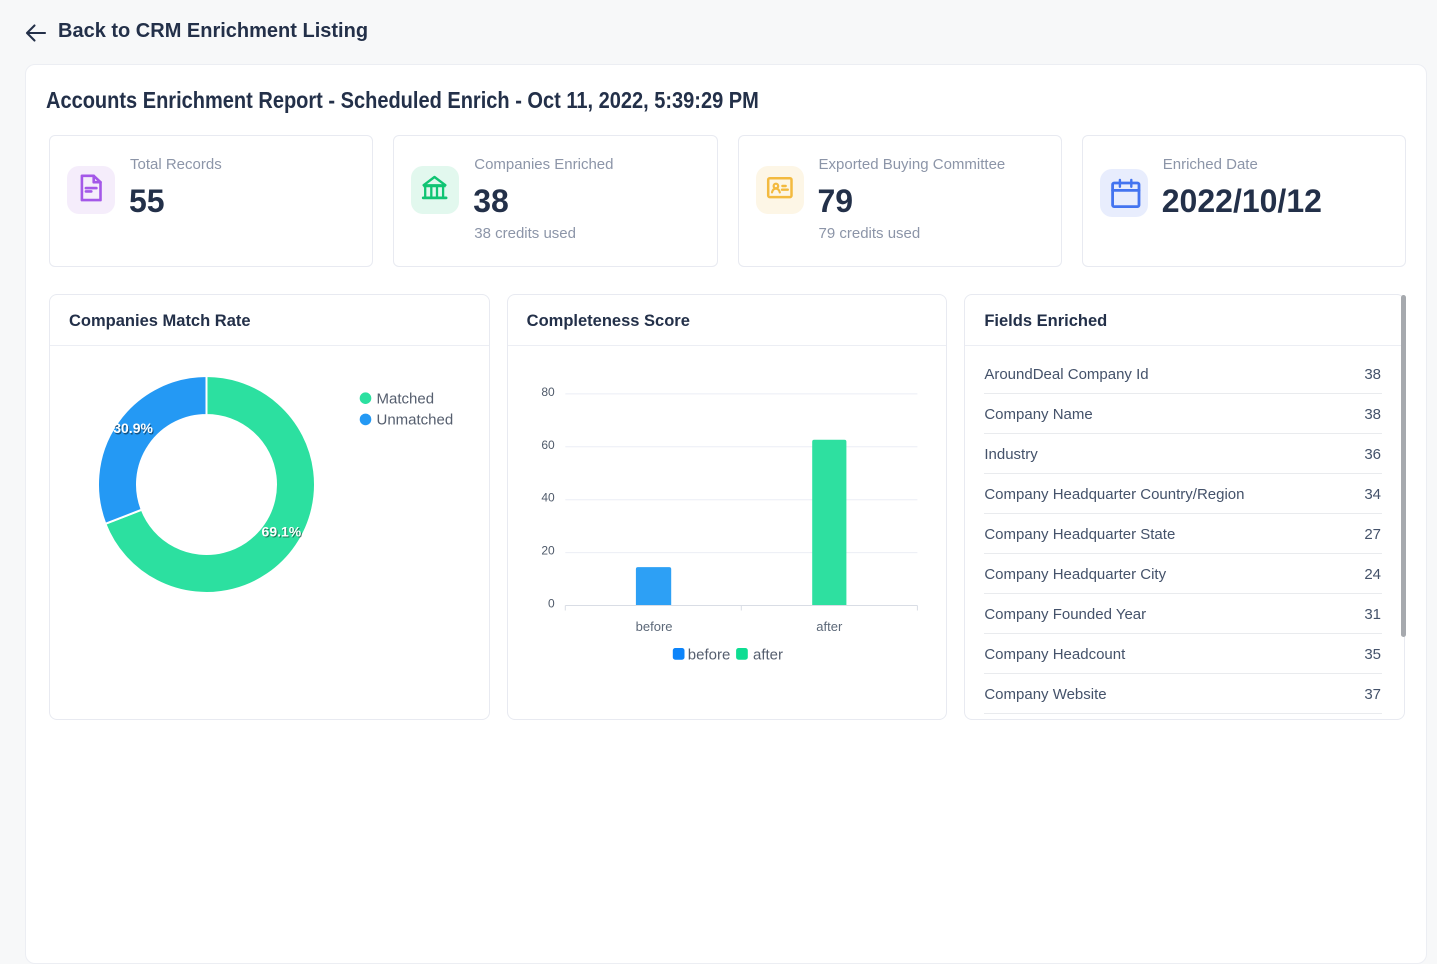 This screenshot has height=964, width=1437. Describe the element at coordinates (548, 498) in the screenshot. I see `svg-text: 40` at that location.